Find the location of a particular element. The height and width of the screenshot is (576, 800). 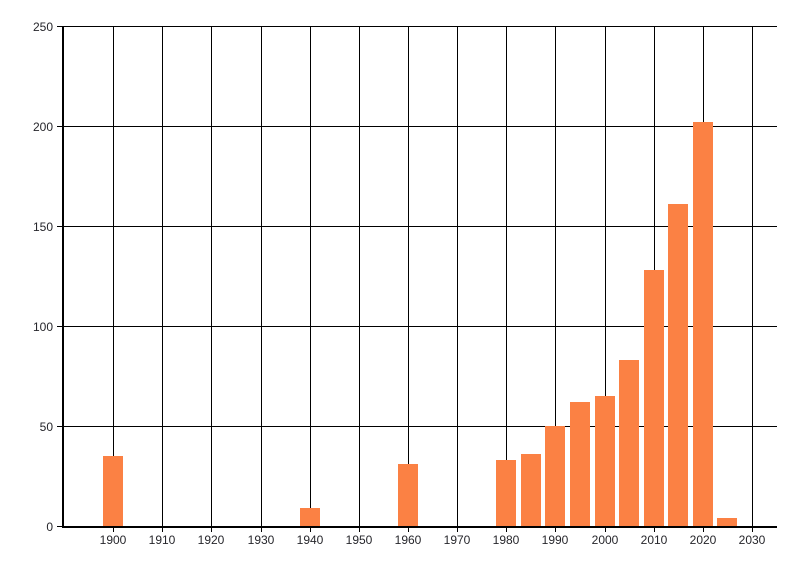

x-tick-label-1940: 1940 is located at coordinates (310, 540).